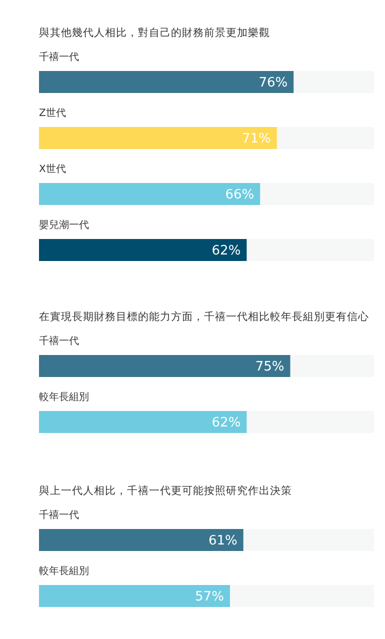  What do you see at coordinates (52, 169) in the screenshot?
I see `y-tick-label: X世代` at bounding box center [52, 169].